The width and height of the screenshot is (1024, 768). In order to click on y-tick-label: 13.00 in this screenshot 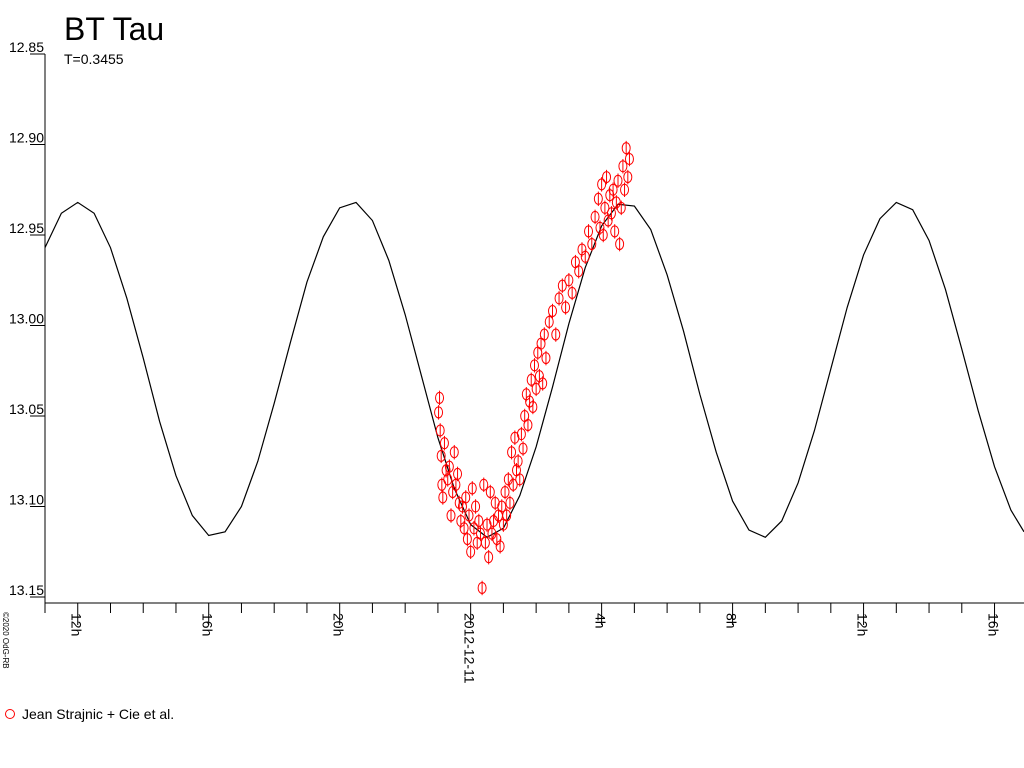, I will do `click(26, 319)`.